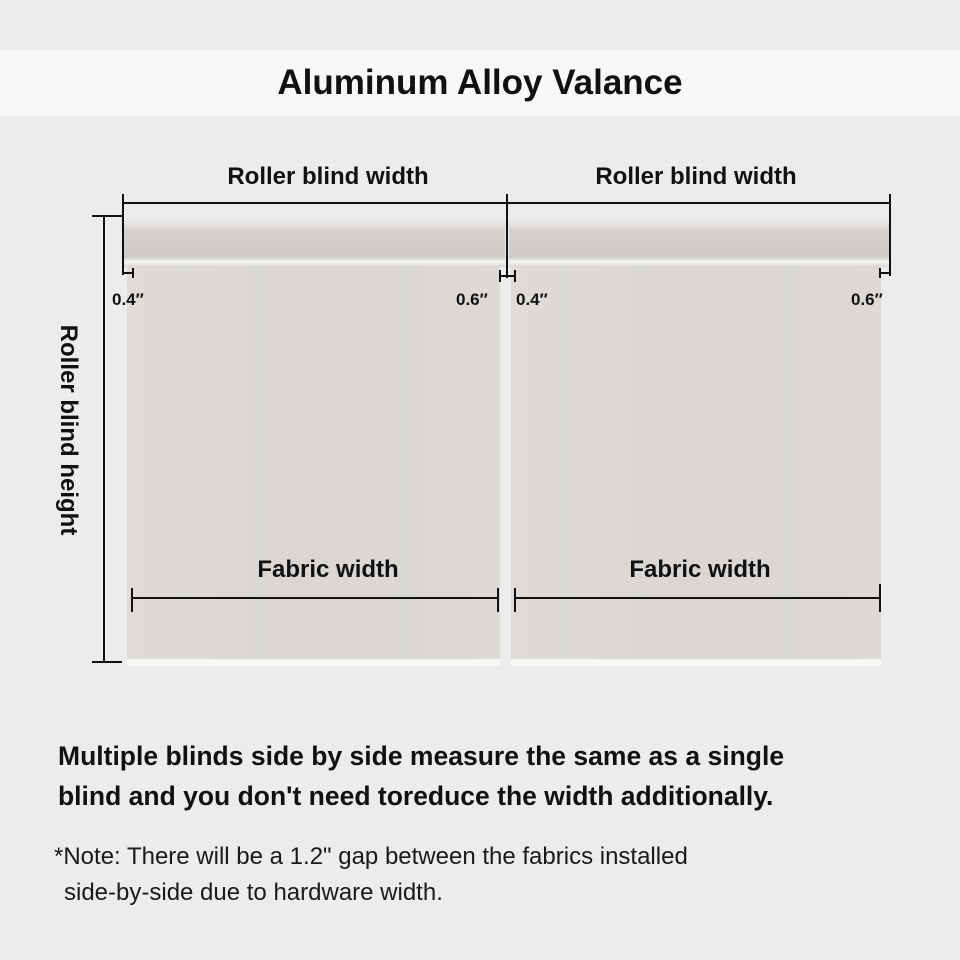  I want to click on title-band, so click(480, 83).